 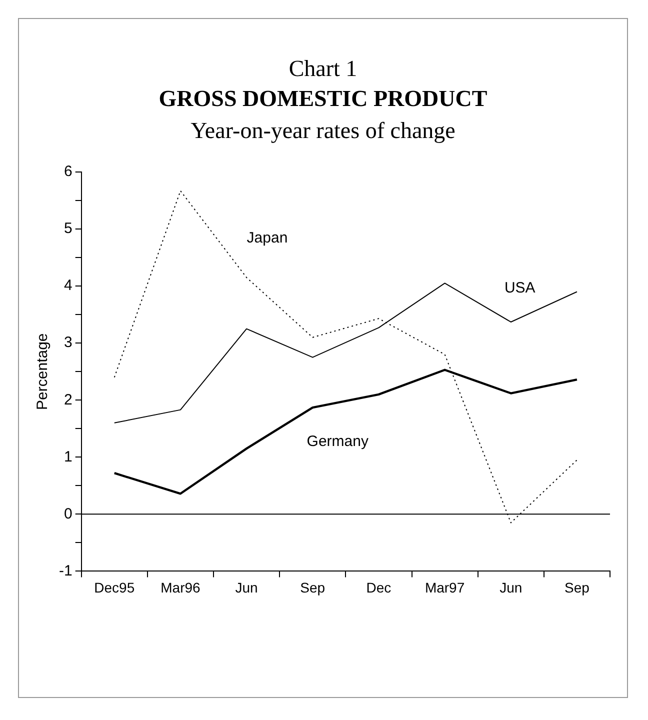 I want to click on y-axis-title: Percentage, so click(x=43, y=371).